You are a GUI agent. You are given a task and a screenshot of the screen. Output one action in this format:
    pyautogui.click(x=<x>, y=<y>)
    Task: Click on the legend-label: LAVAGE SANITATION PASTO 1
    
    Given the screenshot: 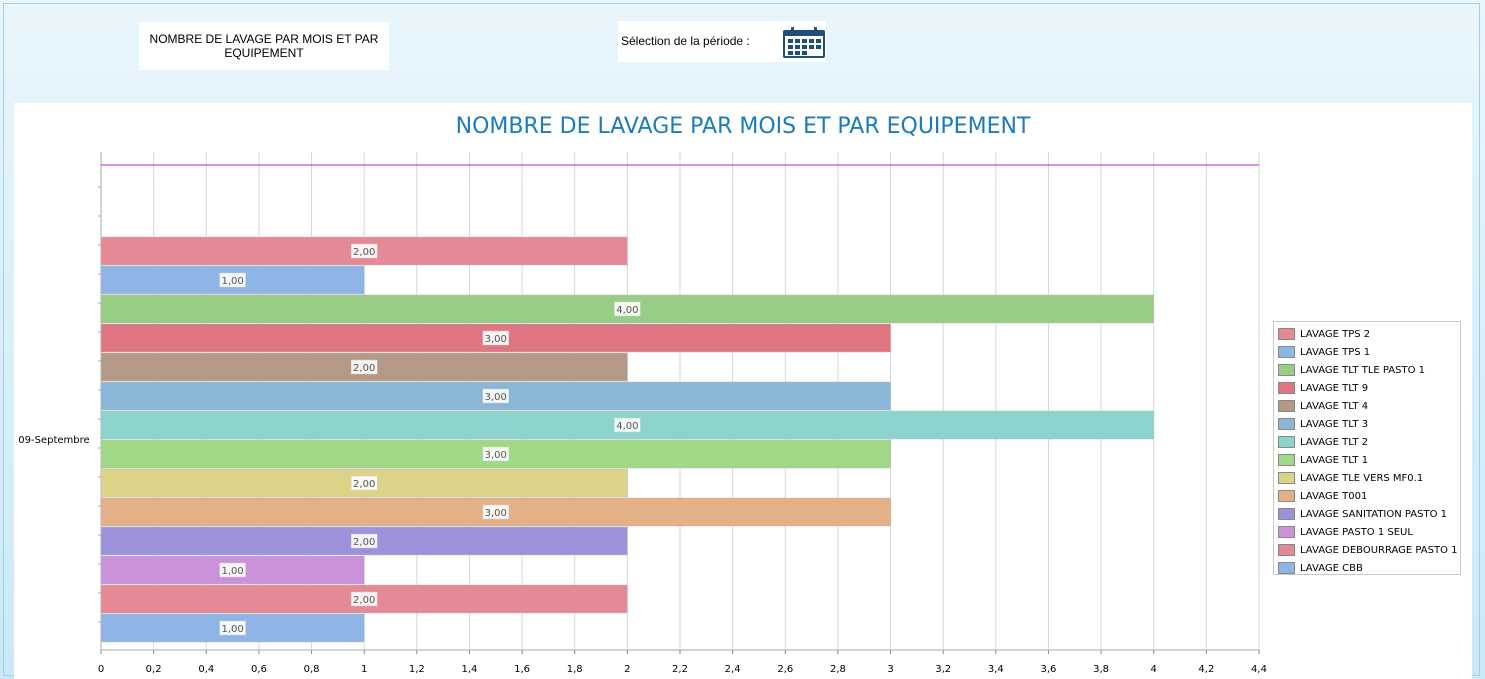 What is the action you would take?
    pyautogui.click(x=1374, y=514)
    